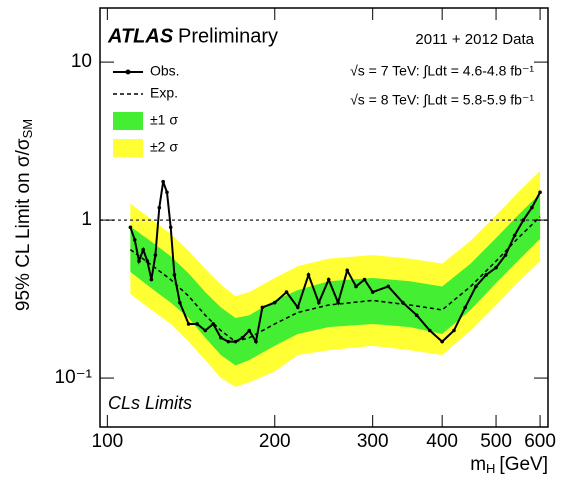  Describe the element at coordinates (523, 464) in the screenshot. I see `x-axis-label-unit: [GeV]` at that location.